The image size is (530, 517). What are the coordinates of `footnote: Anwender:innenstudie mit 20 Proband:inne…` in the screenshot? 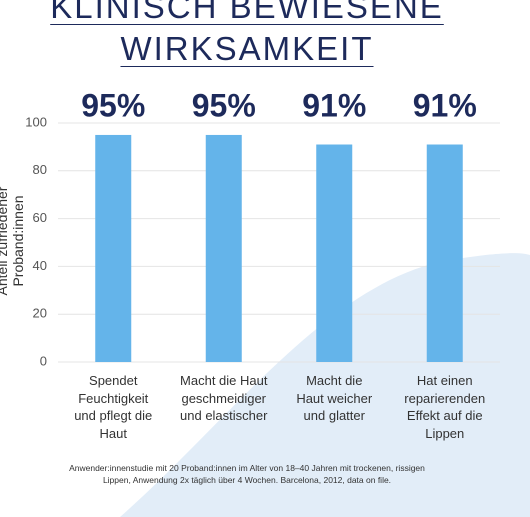 It's located at (247, 474).